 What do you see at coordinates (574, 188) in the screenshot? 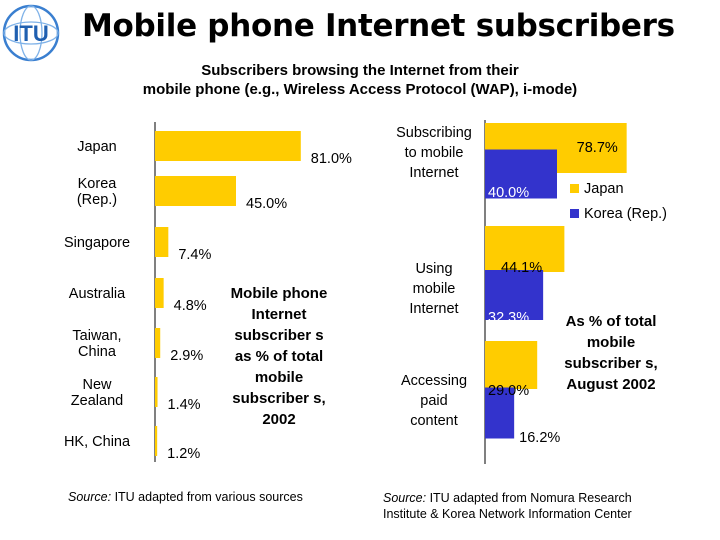
I see `legend-swatch-japan` at bounding box center [574, 188].